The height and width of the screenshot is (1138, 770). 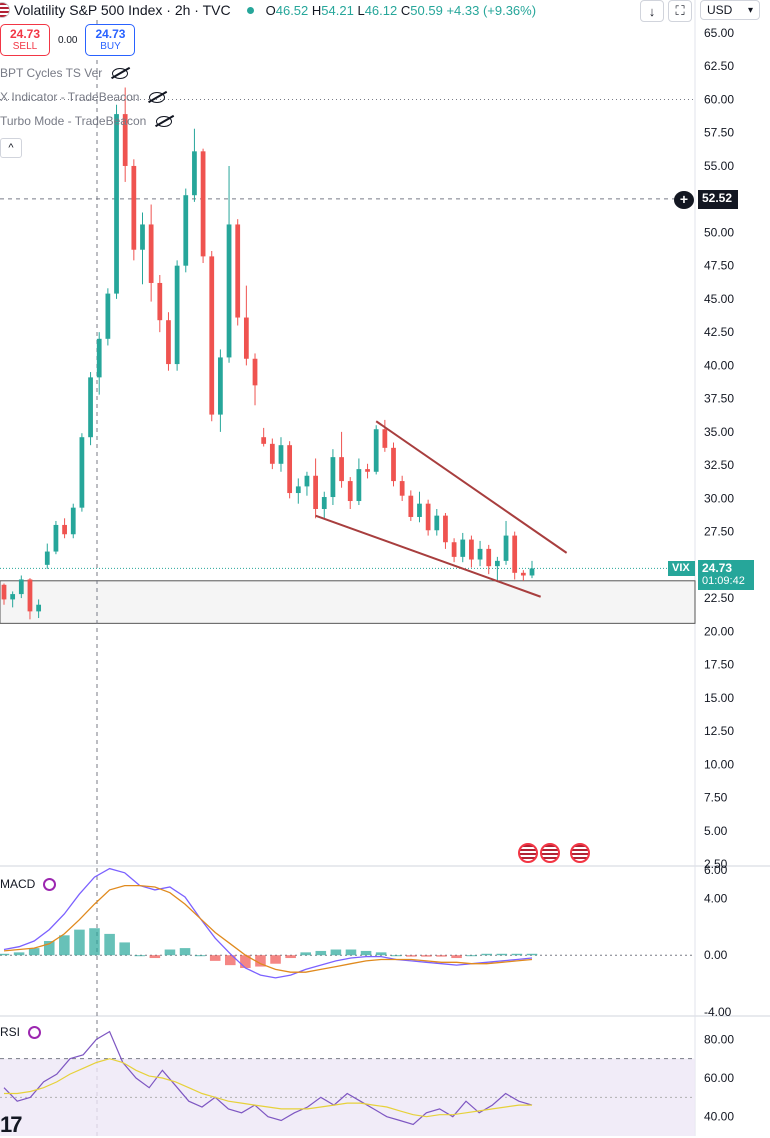 I want to click on indicator-row: BPT Cycles TS Ver, so click(x=64, y=73).